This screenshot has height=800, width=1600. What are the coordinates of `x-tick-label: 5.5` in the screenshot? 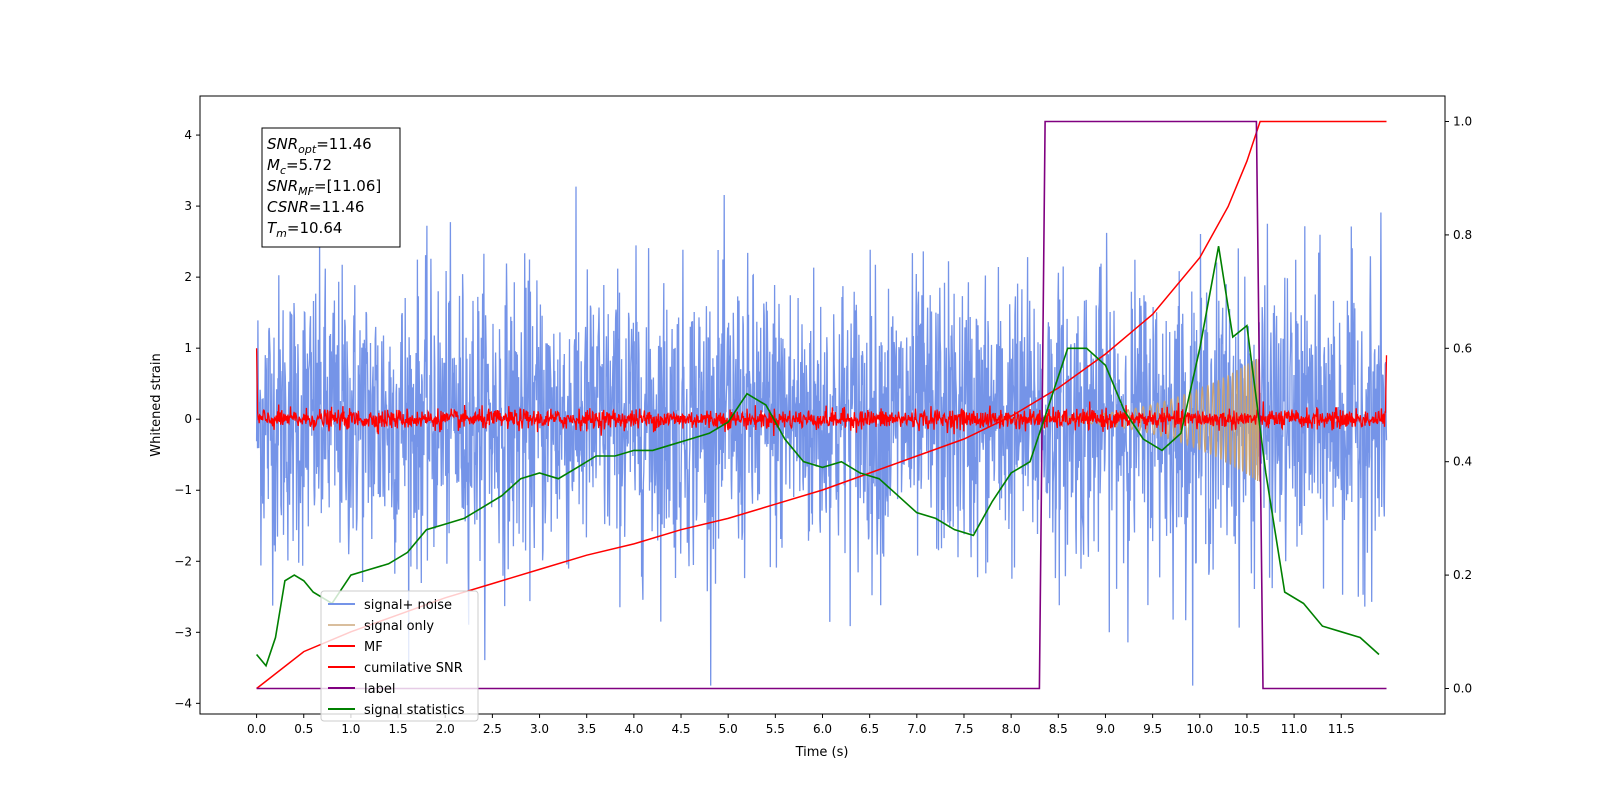 It's located at (775, 729).